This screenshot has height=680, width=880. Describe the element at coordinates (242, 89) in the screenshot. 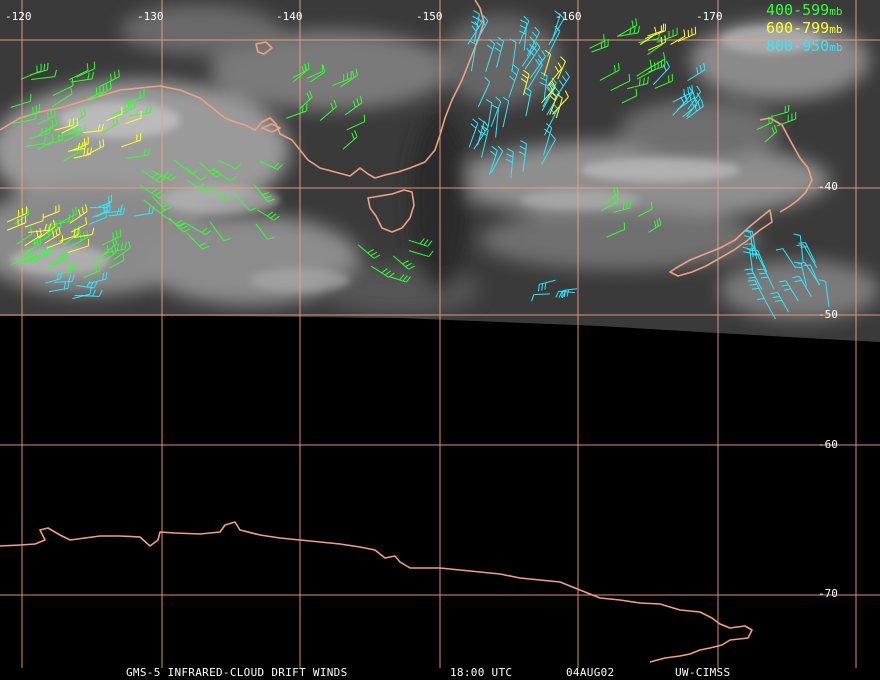

I see `australia-south-coast` at that location.